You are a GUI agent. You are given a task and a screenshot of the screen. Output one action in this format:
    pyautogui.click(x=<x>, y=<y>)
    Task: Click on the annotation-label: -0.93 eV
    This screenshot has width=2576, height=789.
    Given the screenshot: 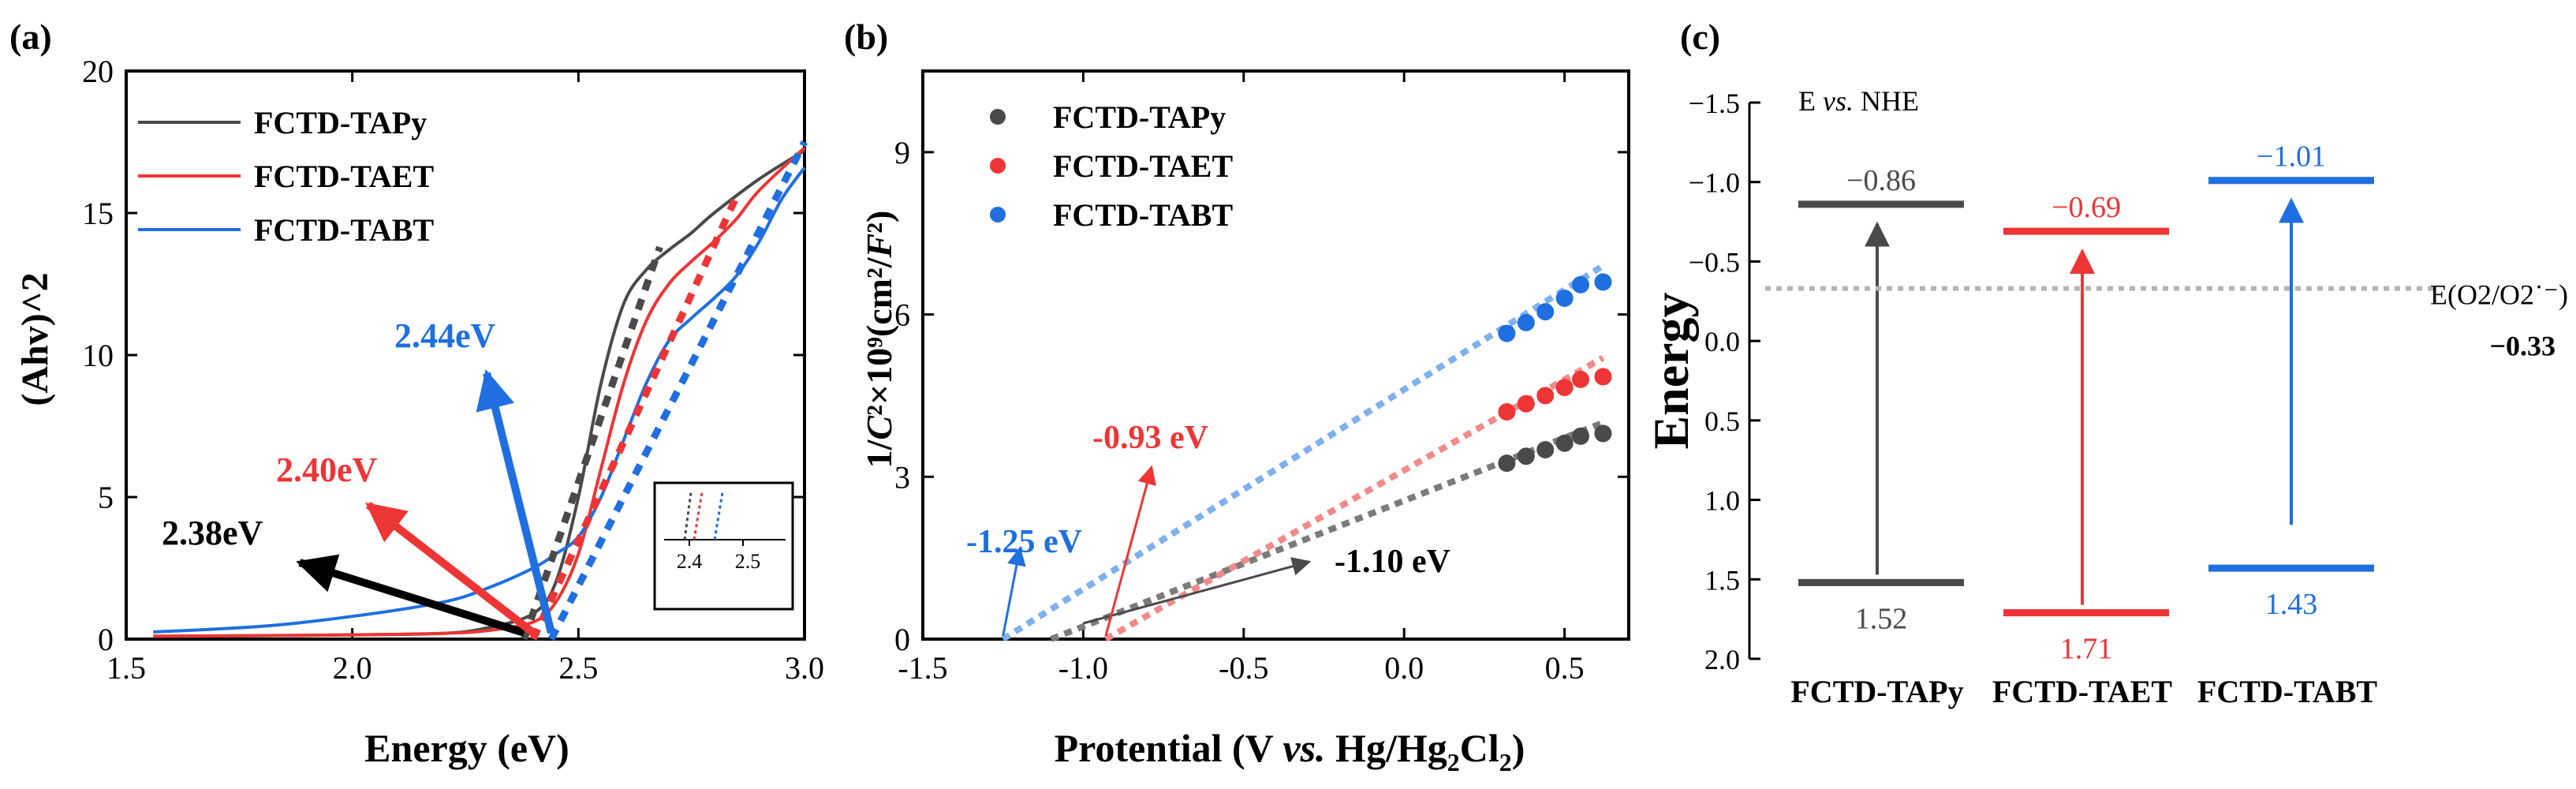 What is the action you would take?
    pyautogui.click(x=1150, y=438)
    